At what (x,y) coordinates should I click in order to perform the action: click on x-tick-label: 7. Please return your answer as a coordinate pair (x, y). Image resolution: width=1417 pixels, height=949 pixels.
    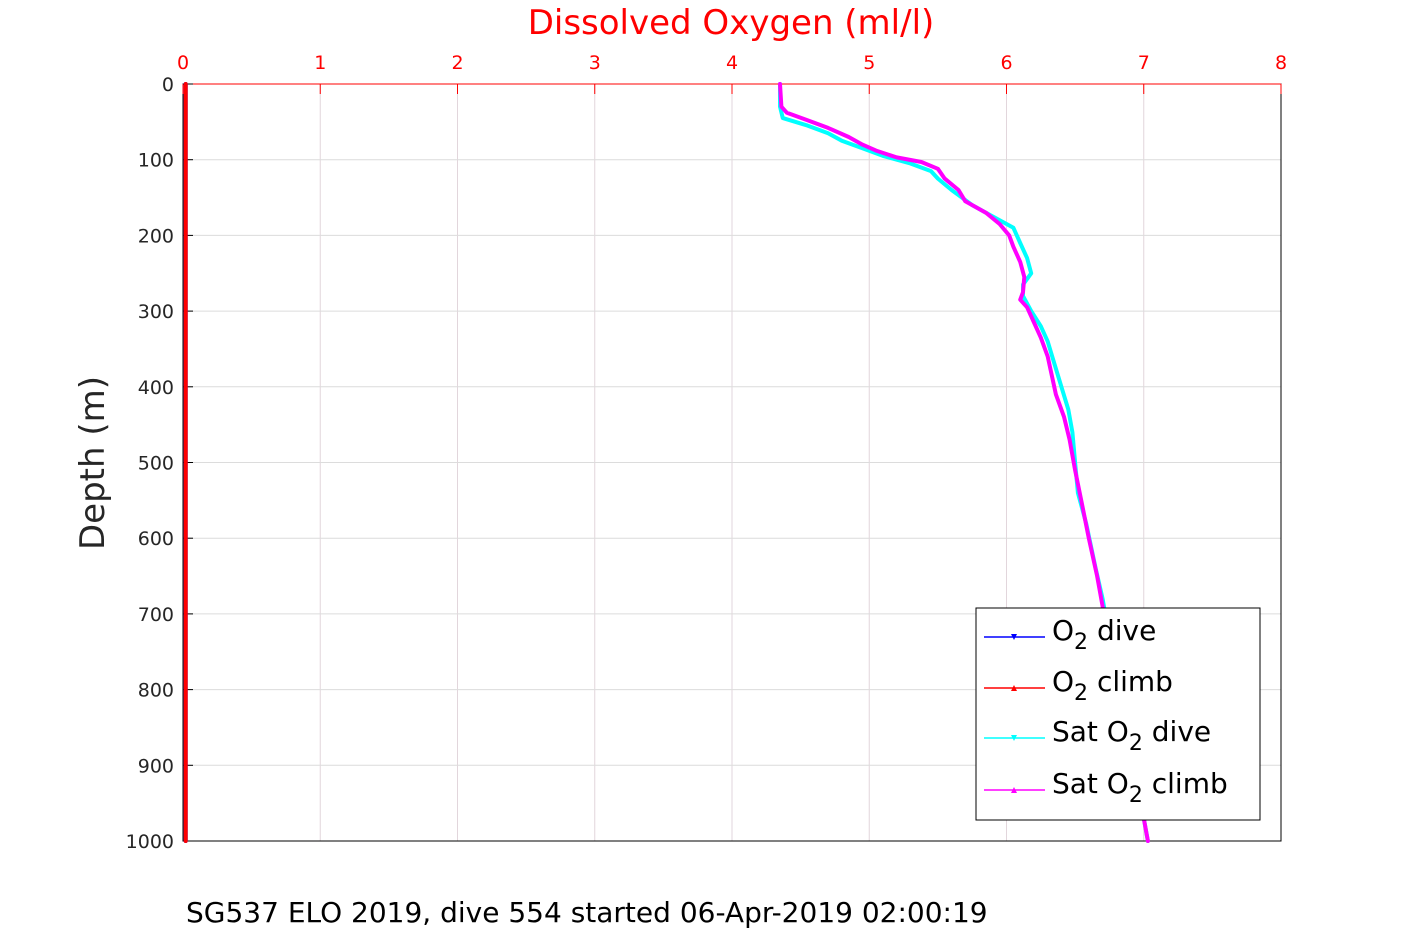
    Looking at the image, I should click on (1144, 63).